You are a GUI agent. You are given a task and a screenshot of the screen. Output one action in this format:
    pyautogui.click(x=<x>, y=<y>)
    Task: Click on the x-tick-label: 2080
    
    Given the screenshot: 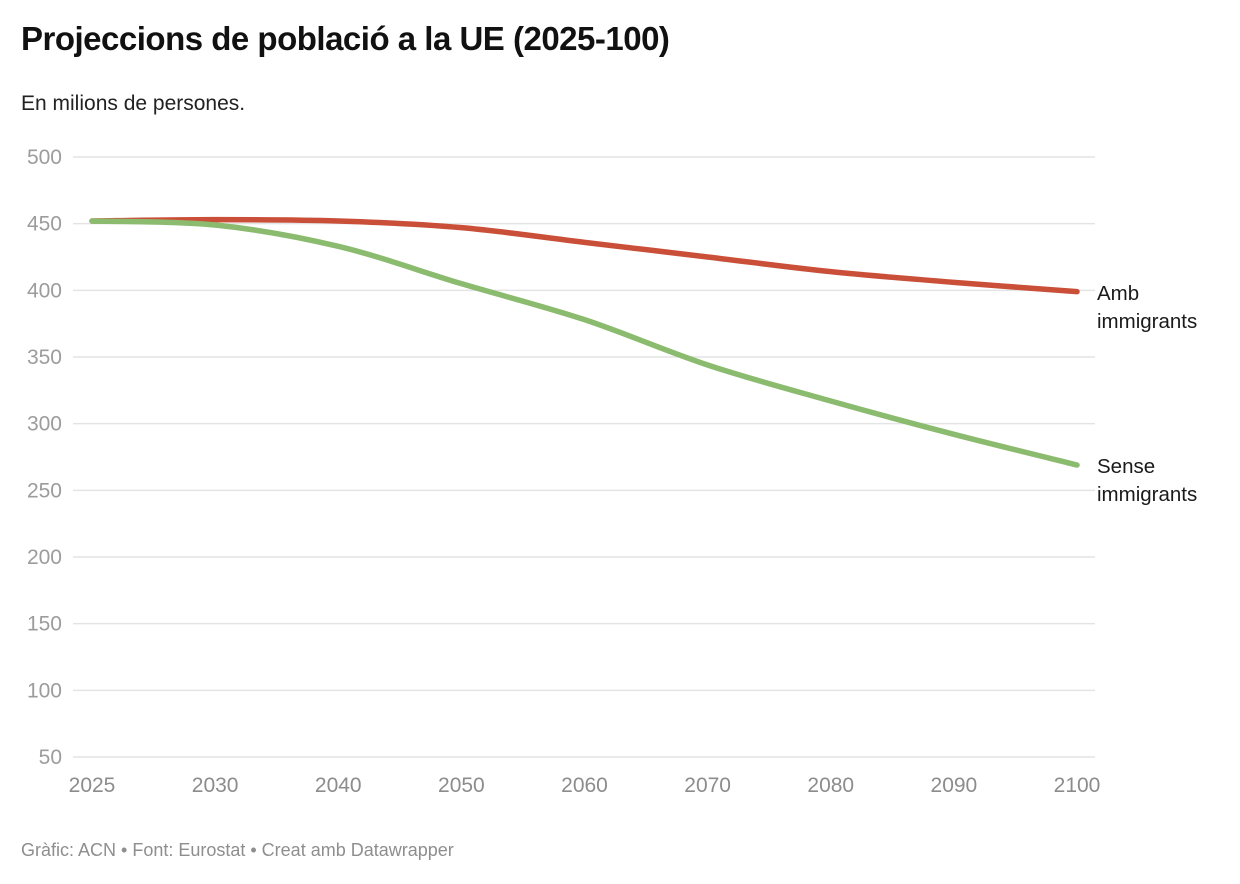 What is the action you would take?
    pyautogui.click(x=830, y=785)
    